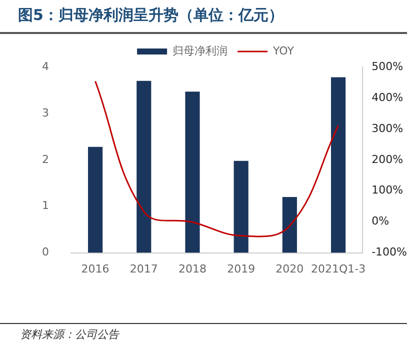 The image size is (419, 346). I want to click on y2-tick-label: 100%, so click(388, 190).